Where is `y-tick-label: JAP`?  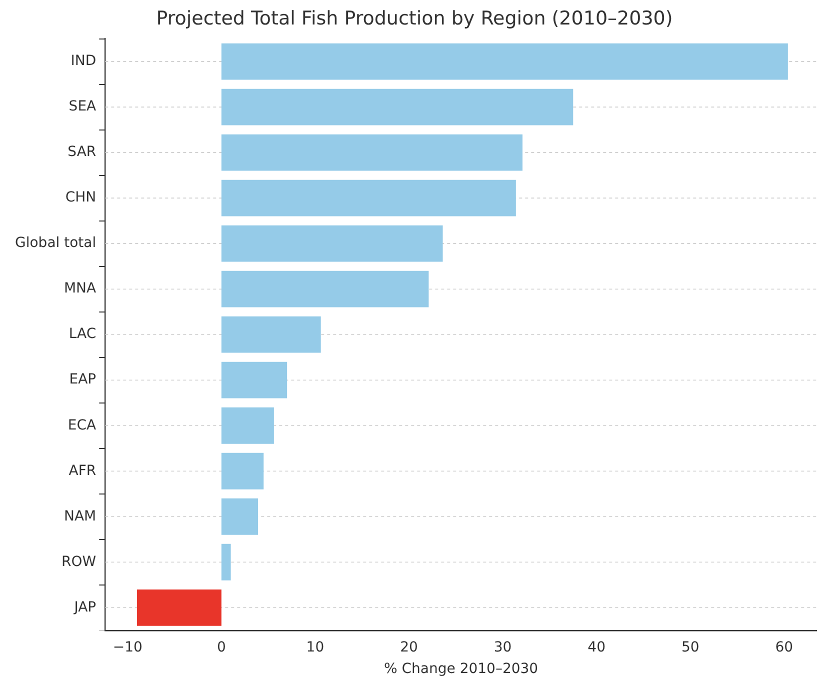 y-tick-label: JAP is located at coordinates (84, 607).